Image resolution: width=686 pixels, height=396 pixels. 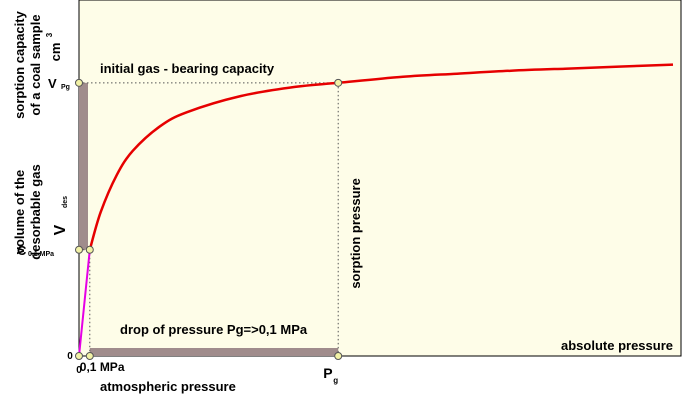 What do you see at coordinates (35, 64) in the screenshot?
I see `y-label-sorption-capacity-line2: of a coal sample` at bounding box center [35, 64].